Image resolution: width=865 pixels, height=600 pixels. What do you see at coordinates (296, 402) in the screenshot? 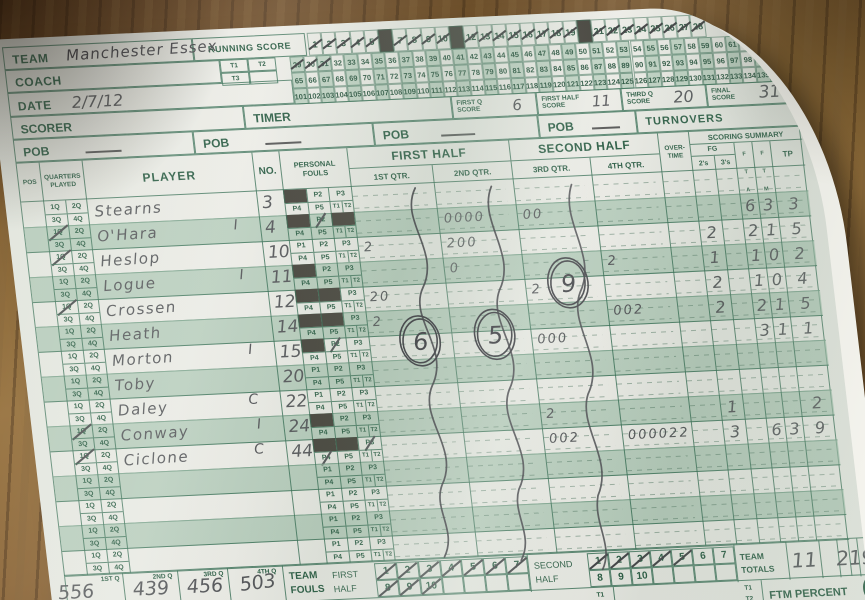
I see `player-number-handwritten: 22` at bounding box center [296, 402].